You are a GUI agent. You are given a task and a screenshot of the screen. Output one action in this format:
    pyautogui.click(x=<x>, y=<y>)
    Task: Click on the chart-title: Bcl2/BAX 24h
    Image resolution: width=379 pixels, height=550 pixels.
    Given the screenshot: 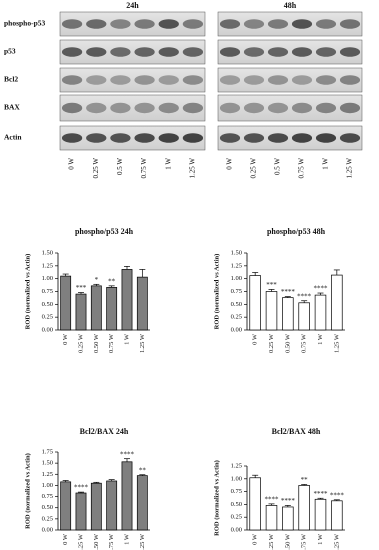 What is the action you would take?
    pyautogui.click(x=104, y=431)
    